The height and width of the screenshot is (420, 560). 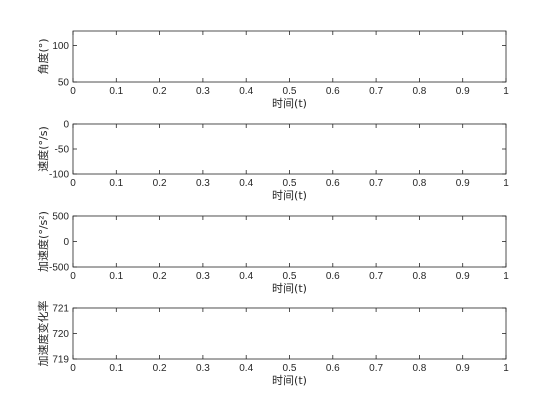 I want to click on y-axis-label: 速度(°/s), so click(x=43, y=149).